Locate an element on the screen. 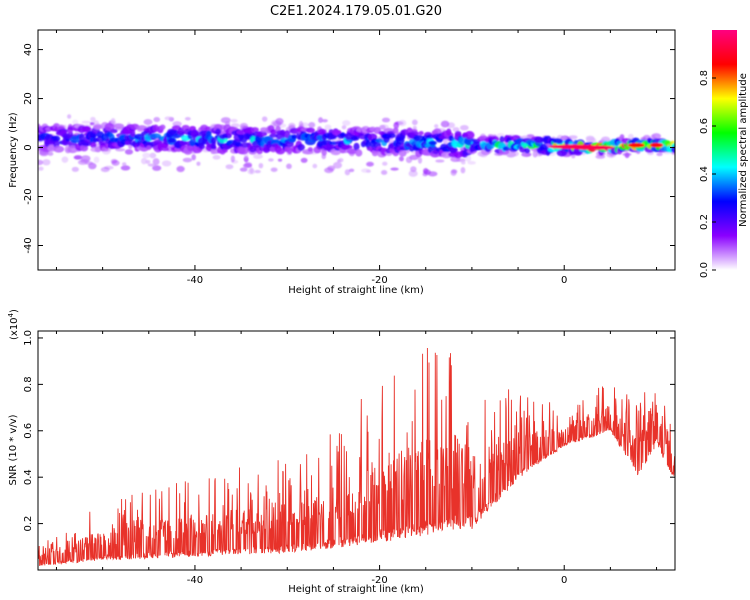  colorbar-gradient is located at coordinates (724, 150).